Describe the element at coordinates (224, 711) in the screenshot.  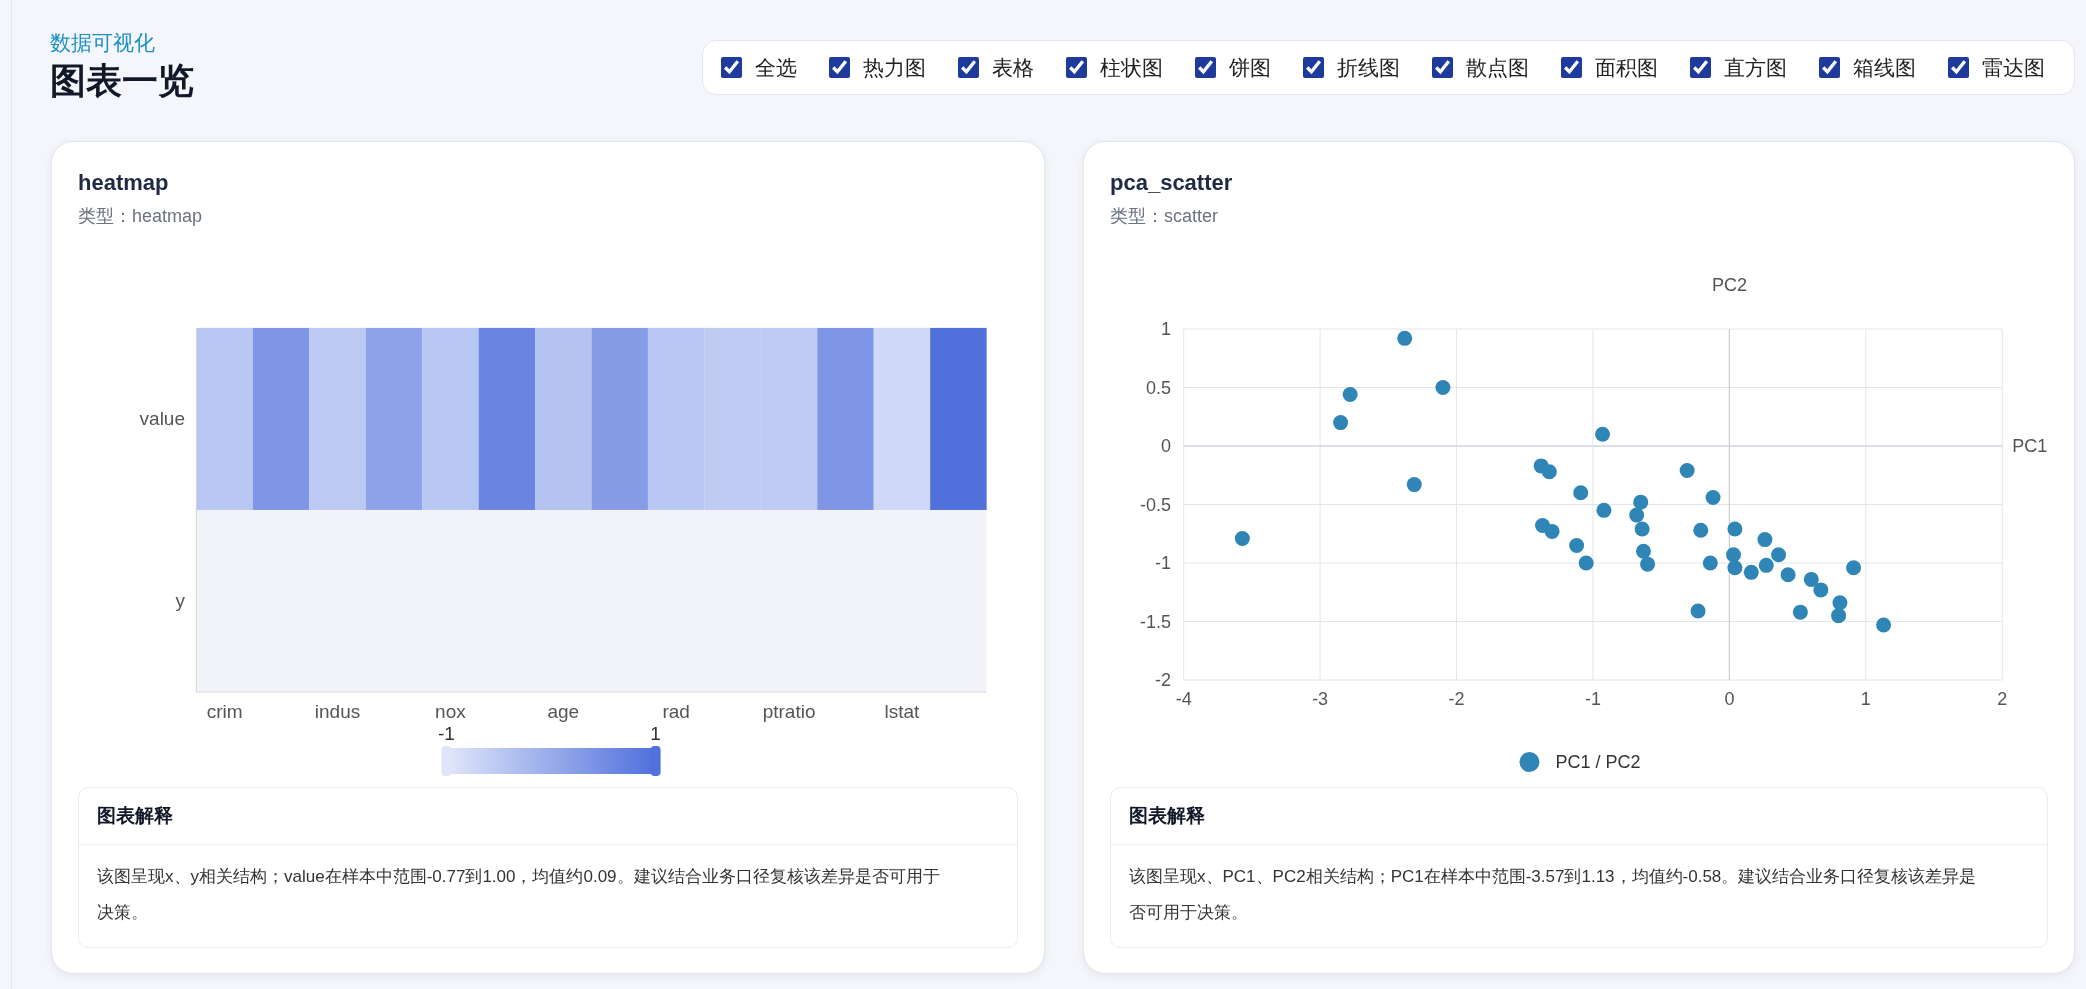
I see `x-tick-label: crim` at that location.